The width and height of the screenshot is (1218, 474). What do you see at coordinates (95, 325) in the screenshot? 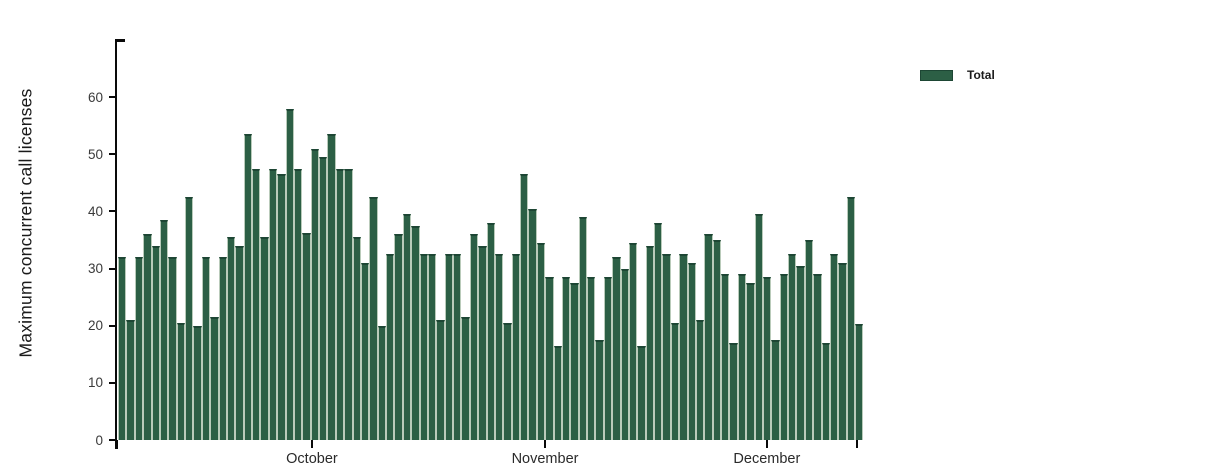
I see `y-tick-label: 20` at bounding box center [95, 325].